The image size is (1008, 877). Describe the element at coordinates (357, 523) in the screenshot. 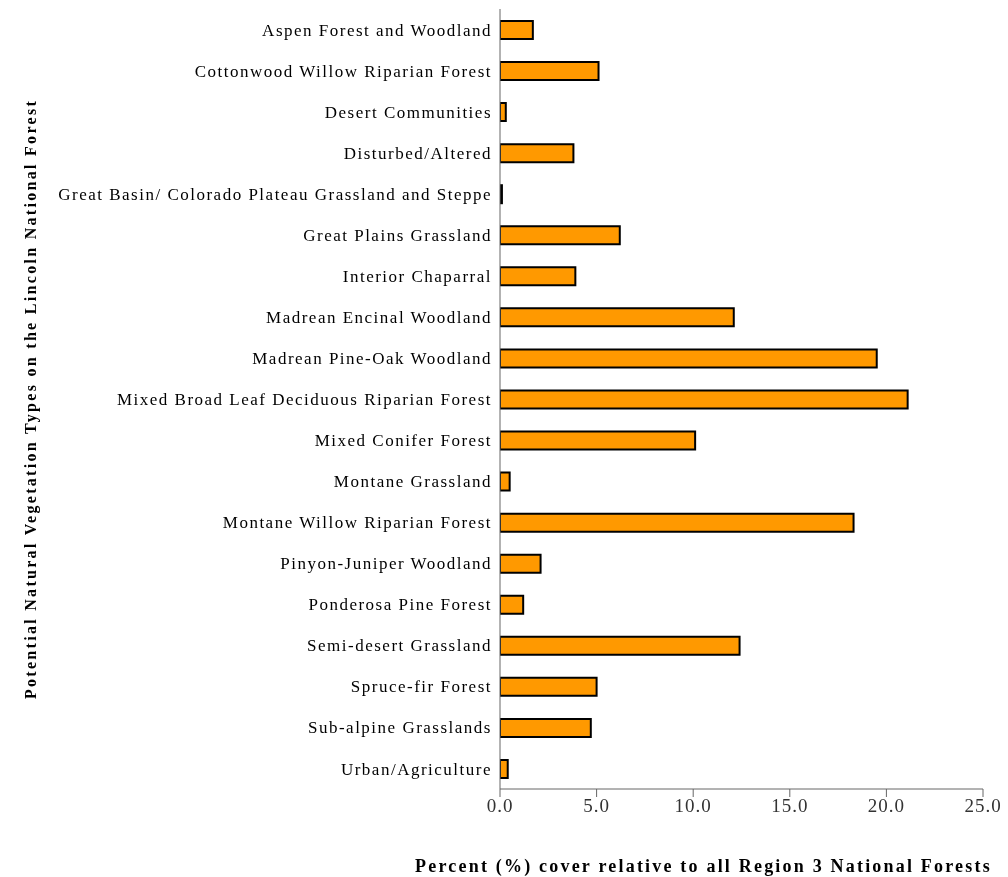

I see `y-tick-label: Montane Willow Riparian Forest` at that location.